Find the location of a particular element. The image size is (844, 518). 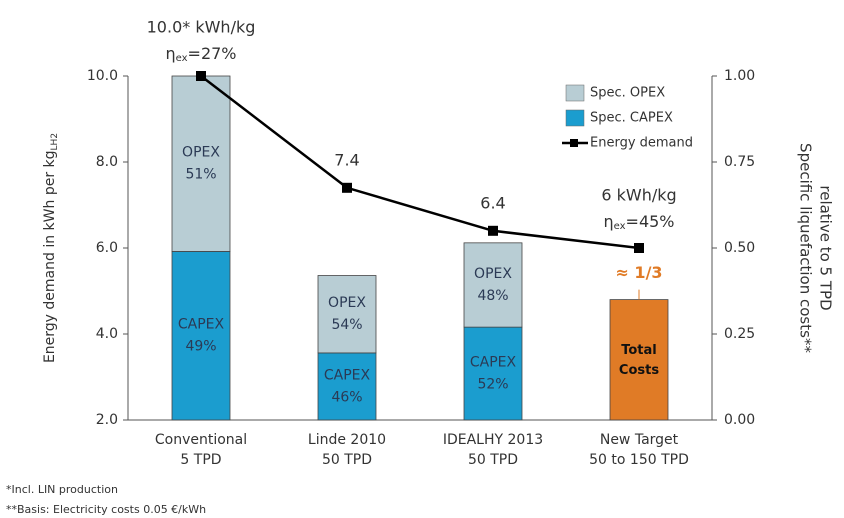

legend-label: Spec. OPEX is located at coordinates (627, 93).